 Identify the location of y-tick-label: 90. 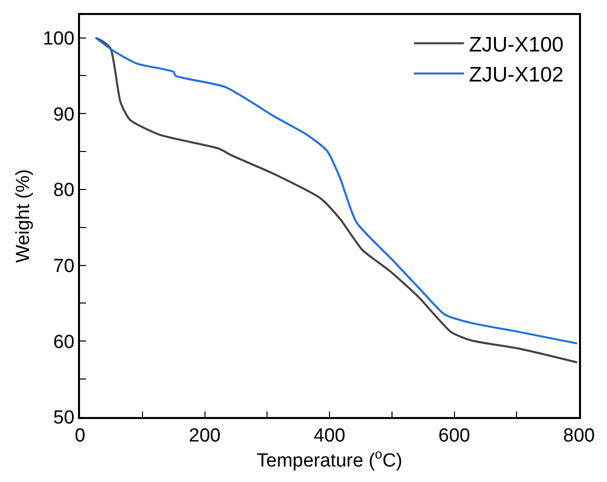
(63, 115).